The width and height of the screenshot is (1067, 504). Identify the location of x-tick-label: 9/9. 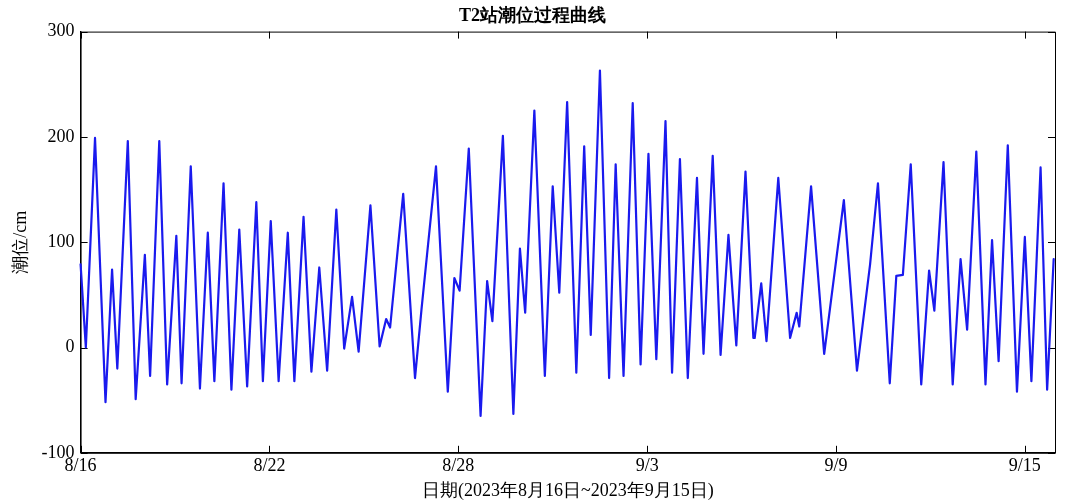
(836, 465).